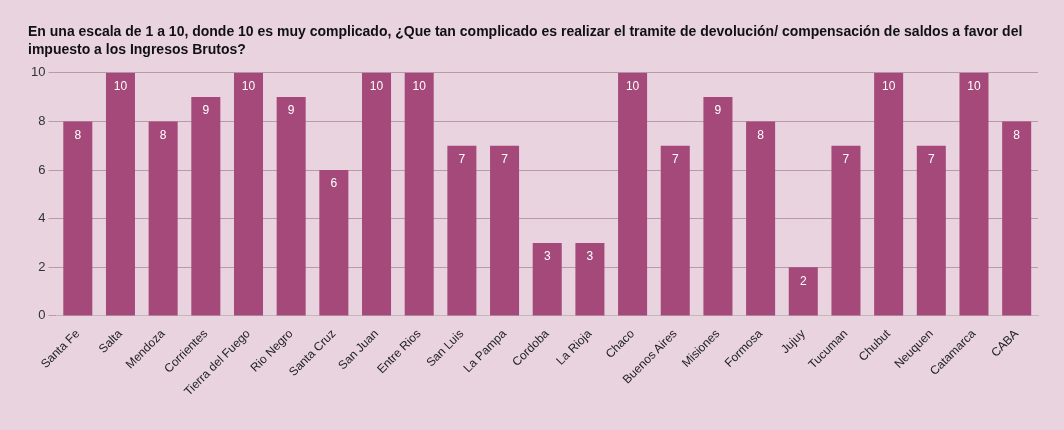 The image size is (1064, 430). Describe the element at coordinates (42, 120) in the screenshot. I see `y-tick-label: 8` at that location.